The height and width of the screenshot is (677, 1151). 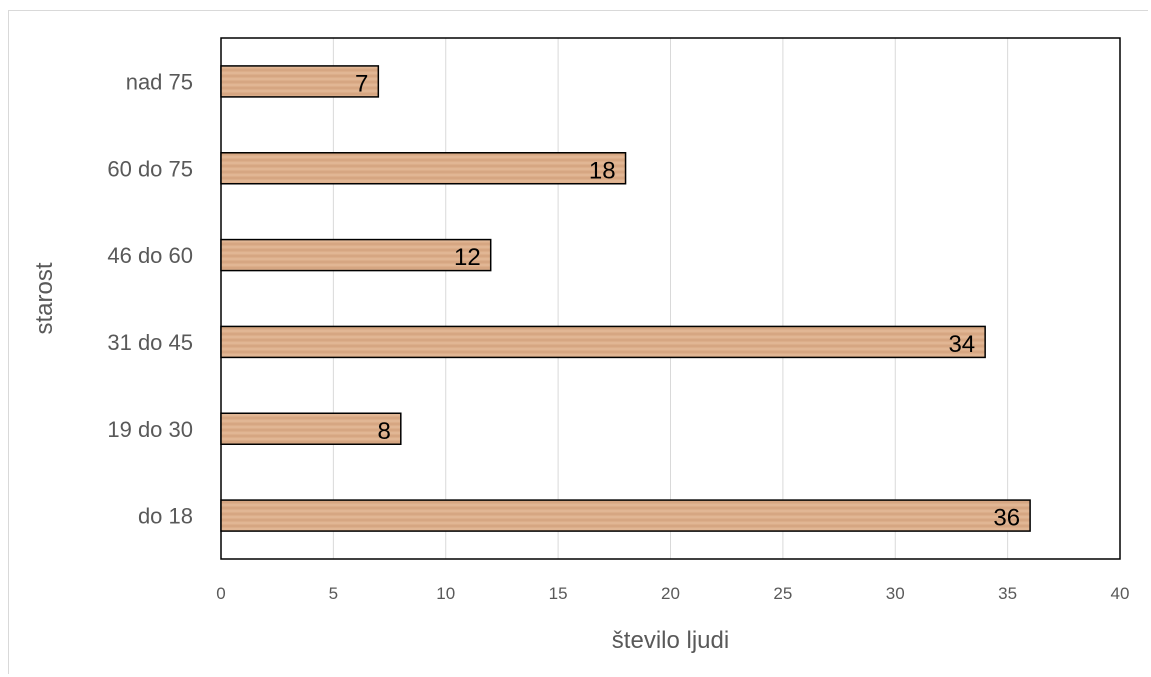 What do you see at coordinates (782, 593) in the screenshot?
I see `x-tick-label: 25` at bounding box center [782, 593].